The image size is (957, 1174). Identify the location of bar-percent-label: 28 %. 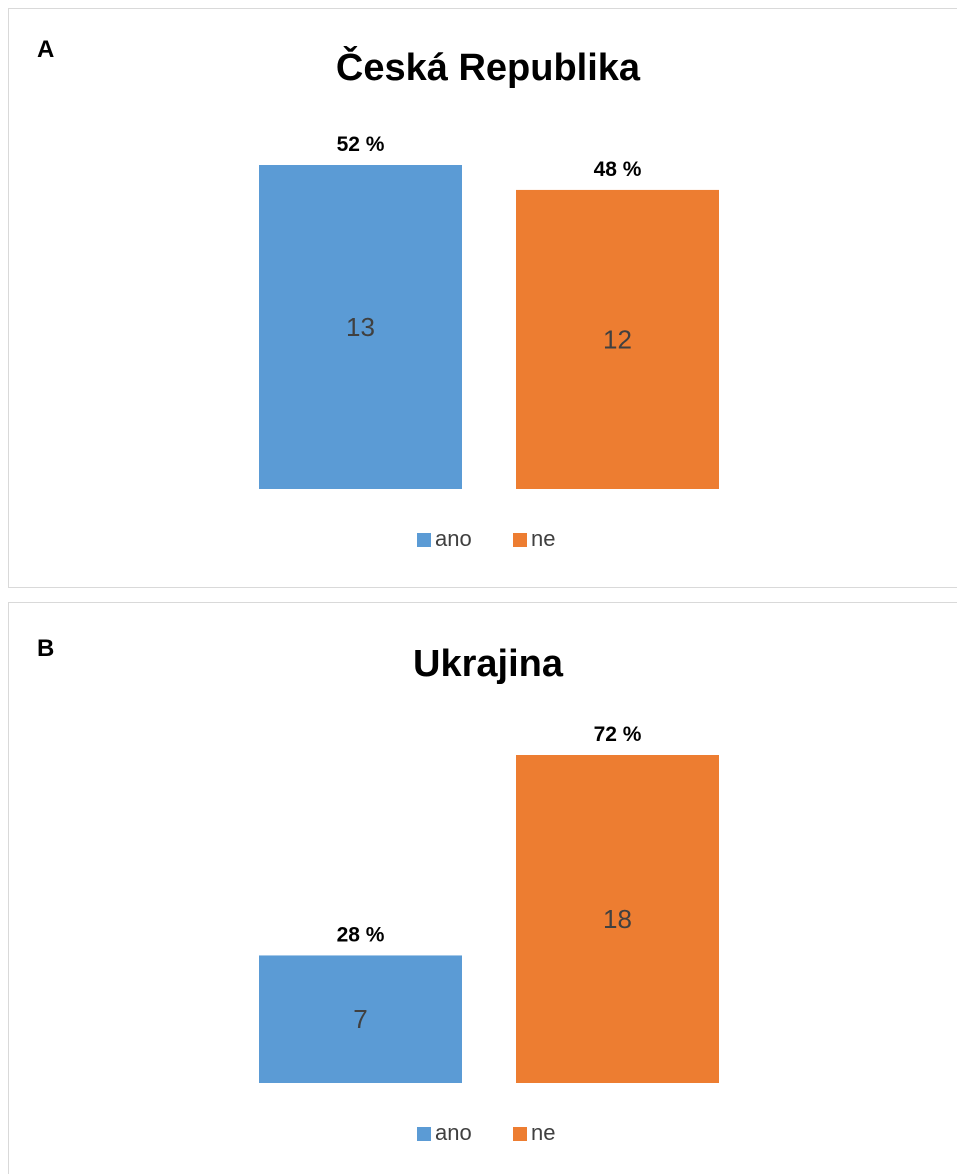
(361, 934).